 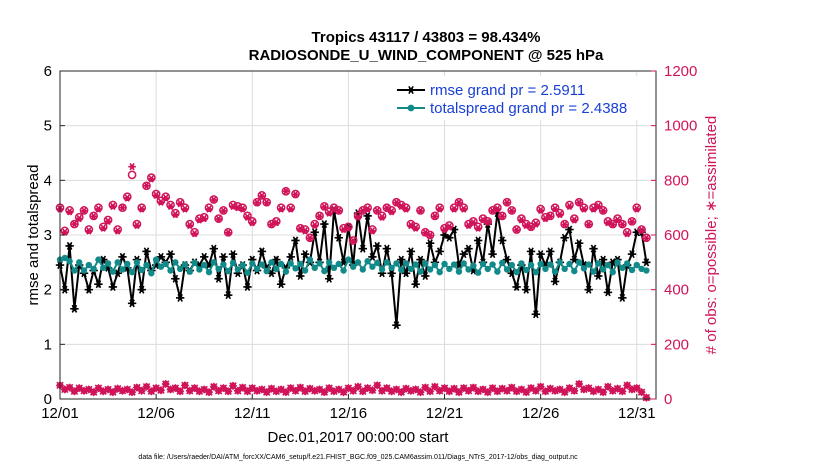 I want to click on legend-rmse-star, so click(x=411, y=90).